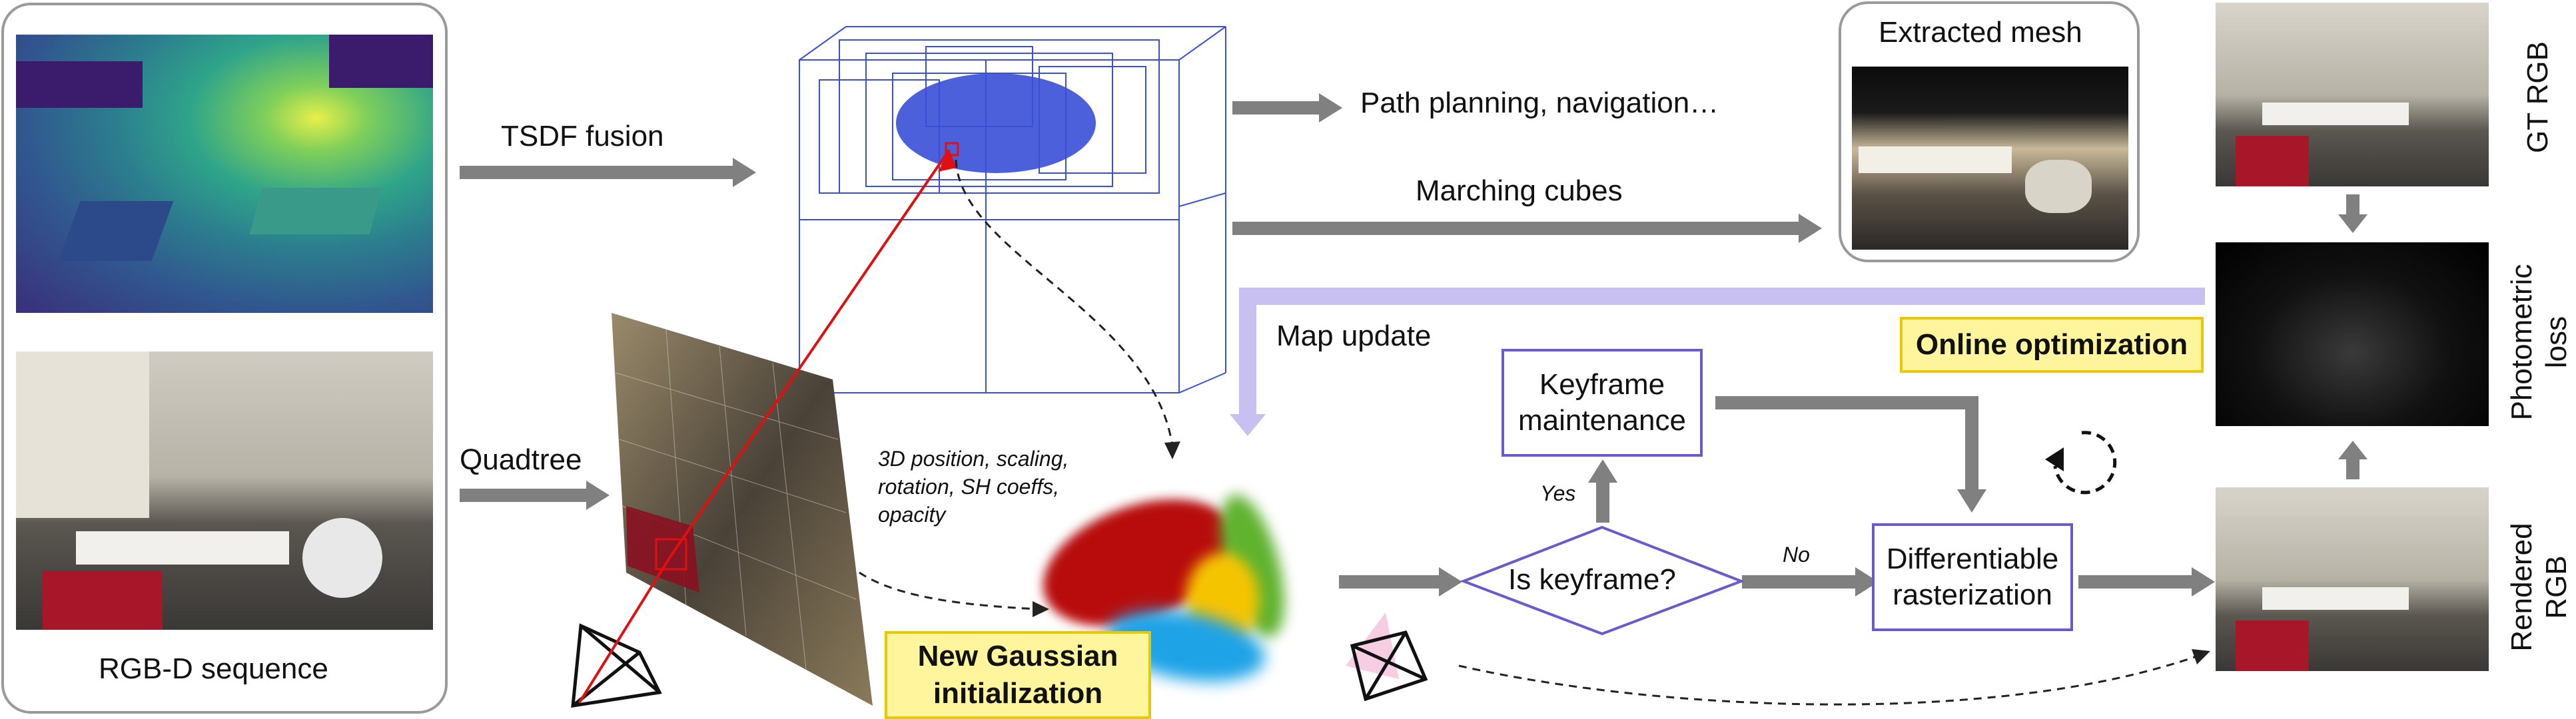 This screenshot has height=719, width=2576. I want to click on map-update-label: Map update, so click(1354, 336).